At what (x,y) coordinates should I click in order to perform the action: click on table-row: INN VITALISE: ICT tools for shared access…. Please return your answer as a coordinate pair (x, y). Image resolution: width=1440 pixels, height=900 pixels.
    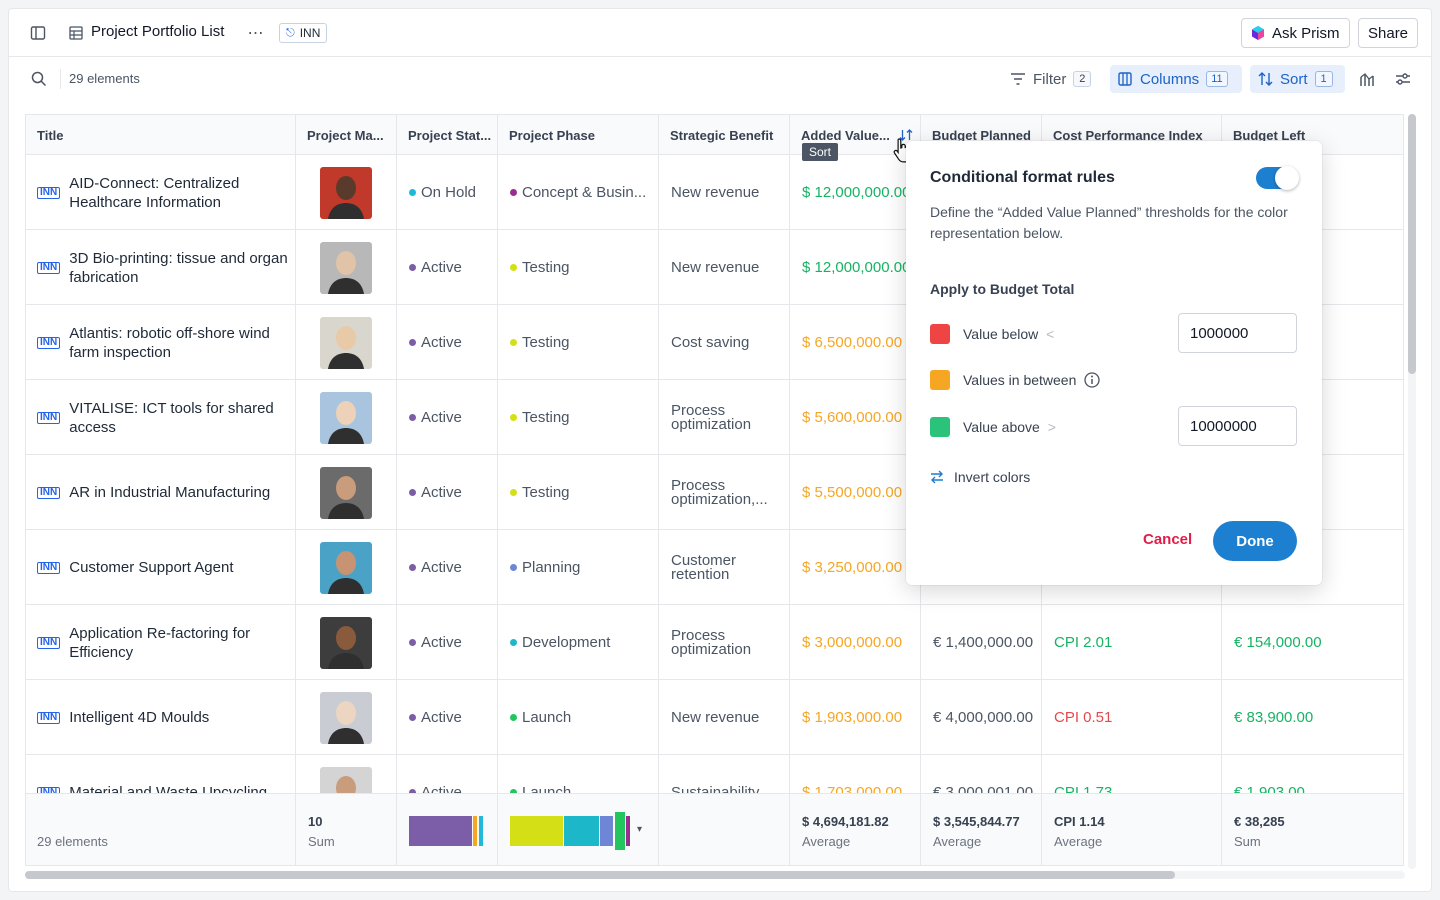
    Looking at the image, I should click on (714, 417).